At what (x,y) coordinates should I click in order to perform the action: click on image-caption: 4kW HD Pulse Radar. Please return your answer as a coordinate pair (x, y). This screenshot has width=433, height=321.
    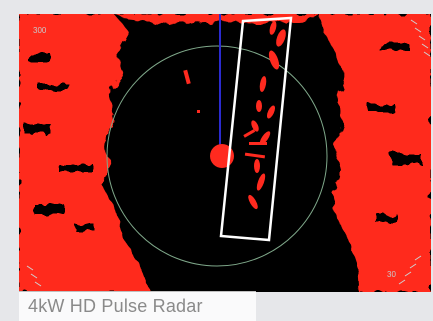
    Looking at the image, I should click on (137, 306).